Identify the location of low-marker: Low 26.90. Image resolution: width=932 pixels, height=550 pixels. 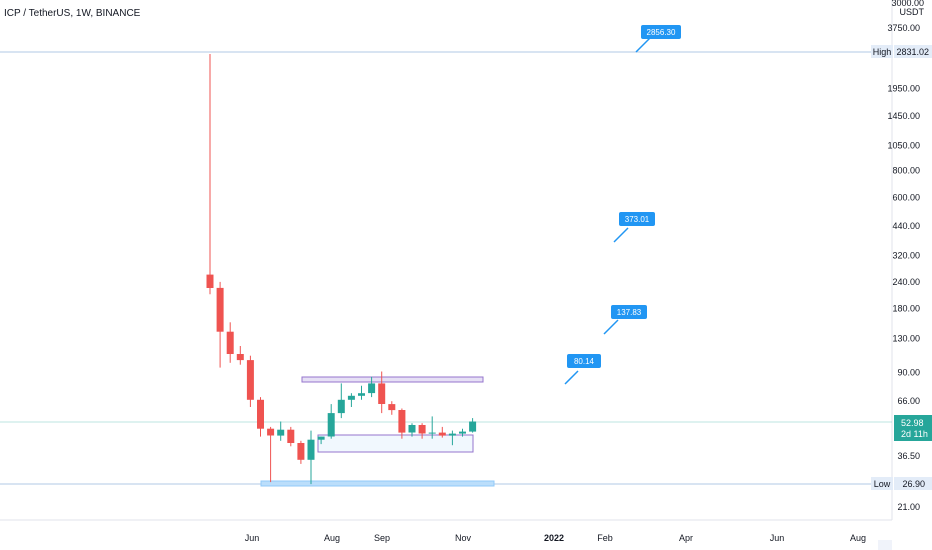
(901, 483).